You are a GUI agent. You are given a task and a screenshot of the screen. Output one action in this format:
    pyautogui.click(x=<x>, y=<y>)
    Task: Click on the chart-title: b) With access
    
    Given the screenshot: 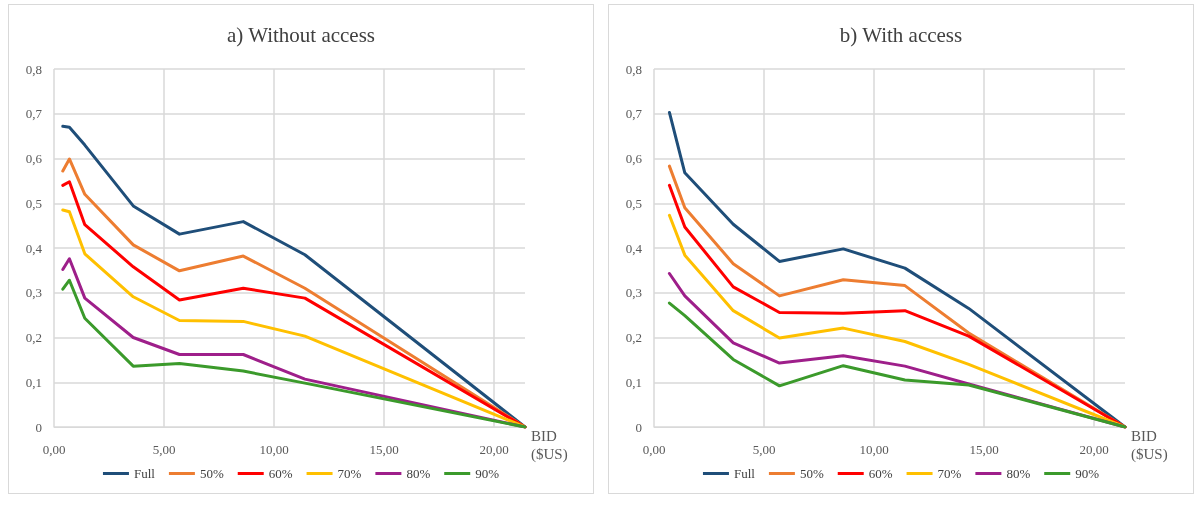 What is the action you would take?
    pyautogui.click(x=901, y=34)
    